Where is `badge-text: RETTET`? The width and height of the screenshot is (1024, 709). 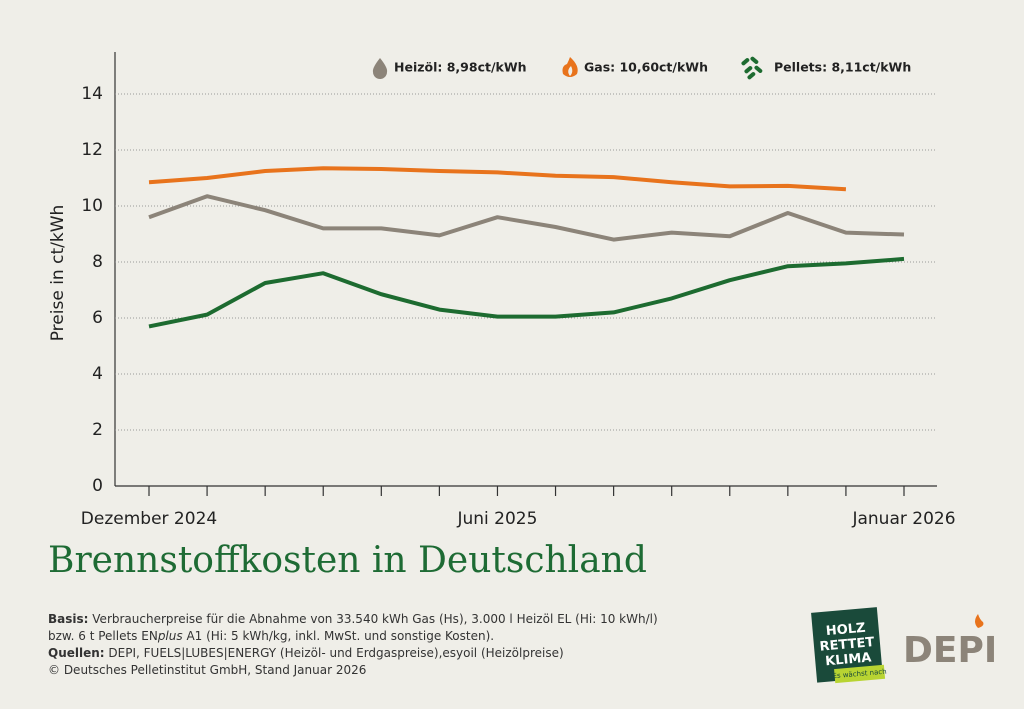
badge-text: RETTET is located at coordinates (847, 645).